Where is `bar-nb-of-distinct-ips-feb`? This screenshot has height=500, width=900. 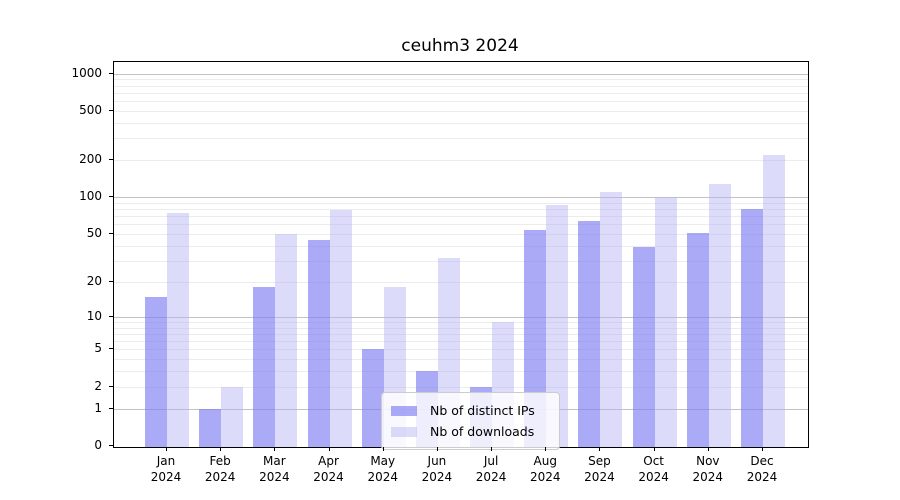
bar-nb-of-distinct-ips-feb is located at coordinates (210, 427).